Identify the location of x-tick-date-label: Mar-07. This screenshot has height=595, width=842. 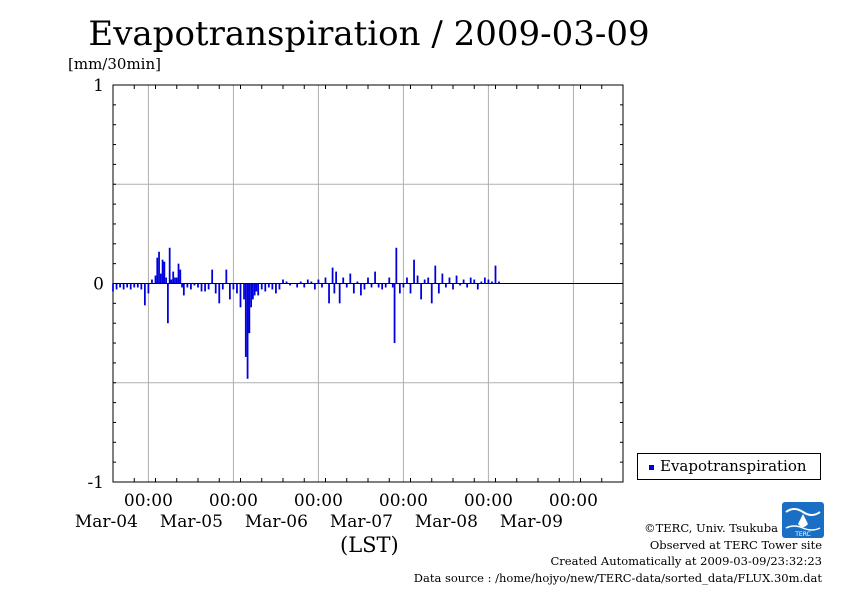
(361, 522).